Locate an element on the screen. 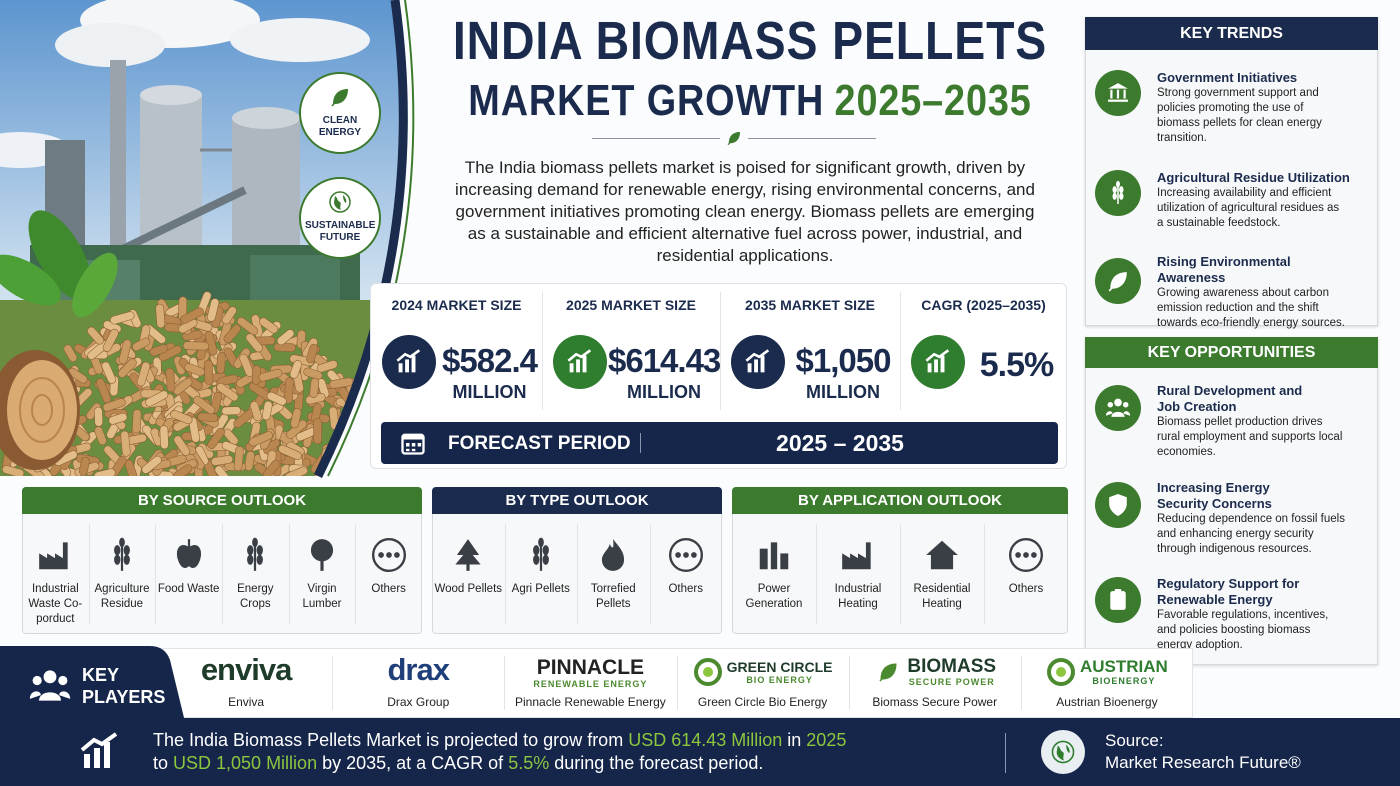 The width and height of the screenshot is (1400, 786). tab-shape is located at coordinates (93, 686).